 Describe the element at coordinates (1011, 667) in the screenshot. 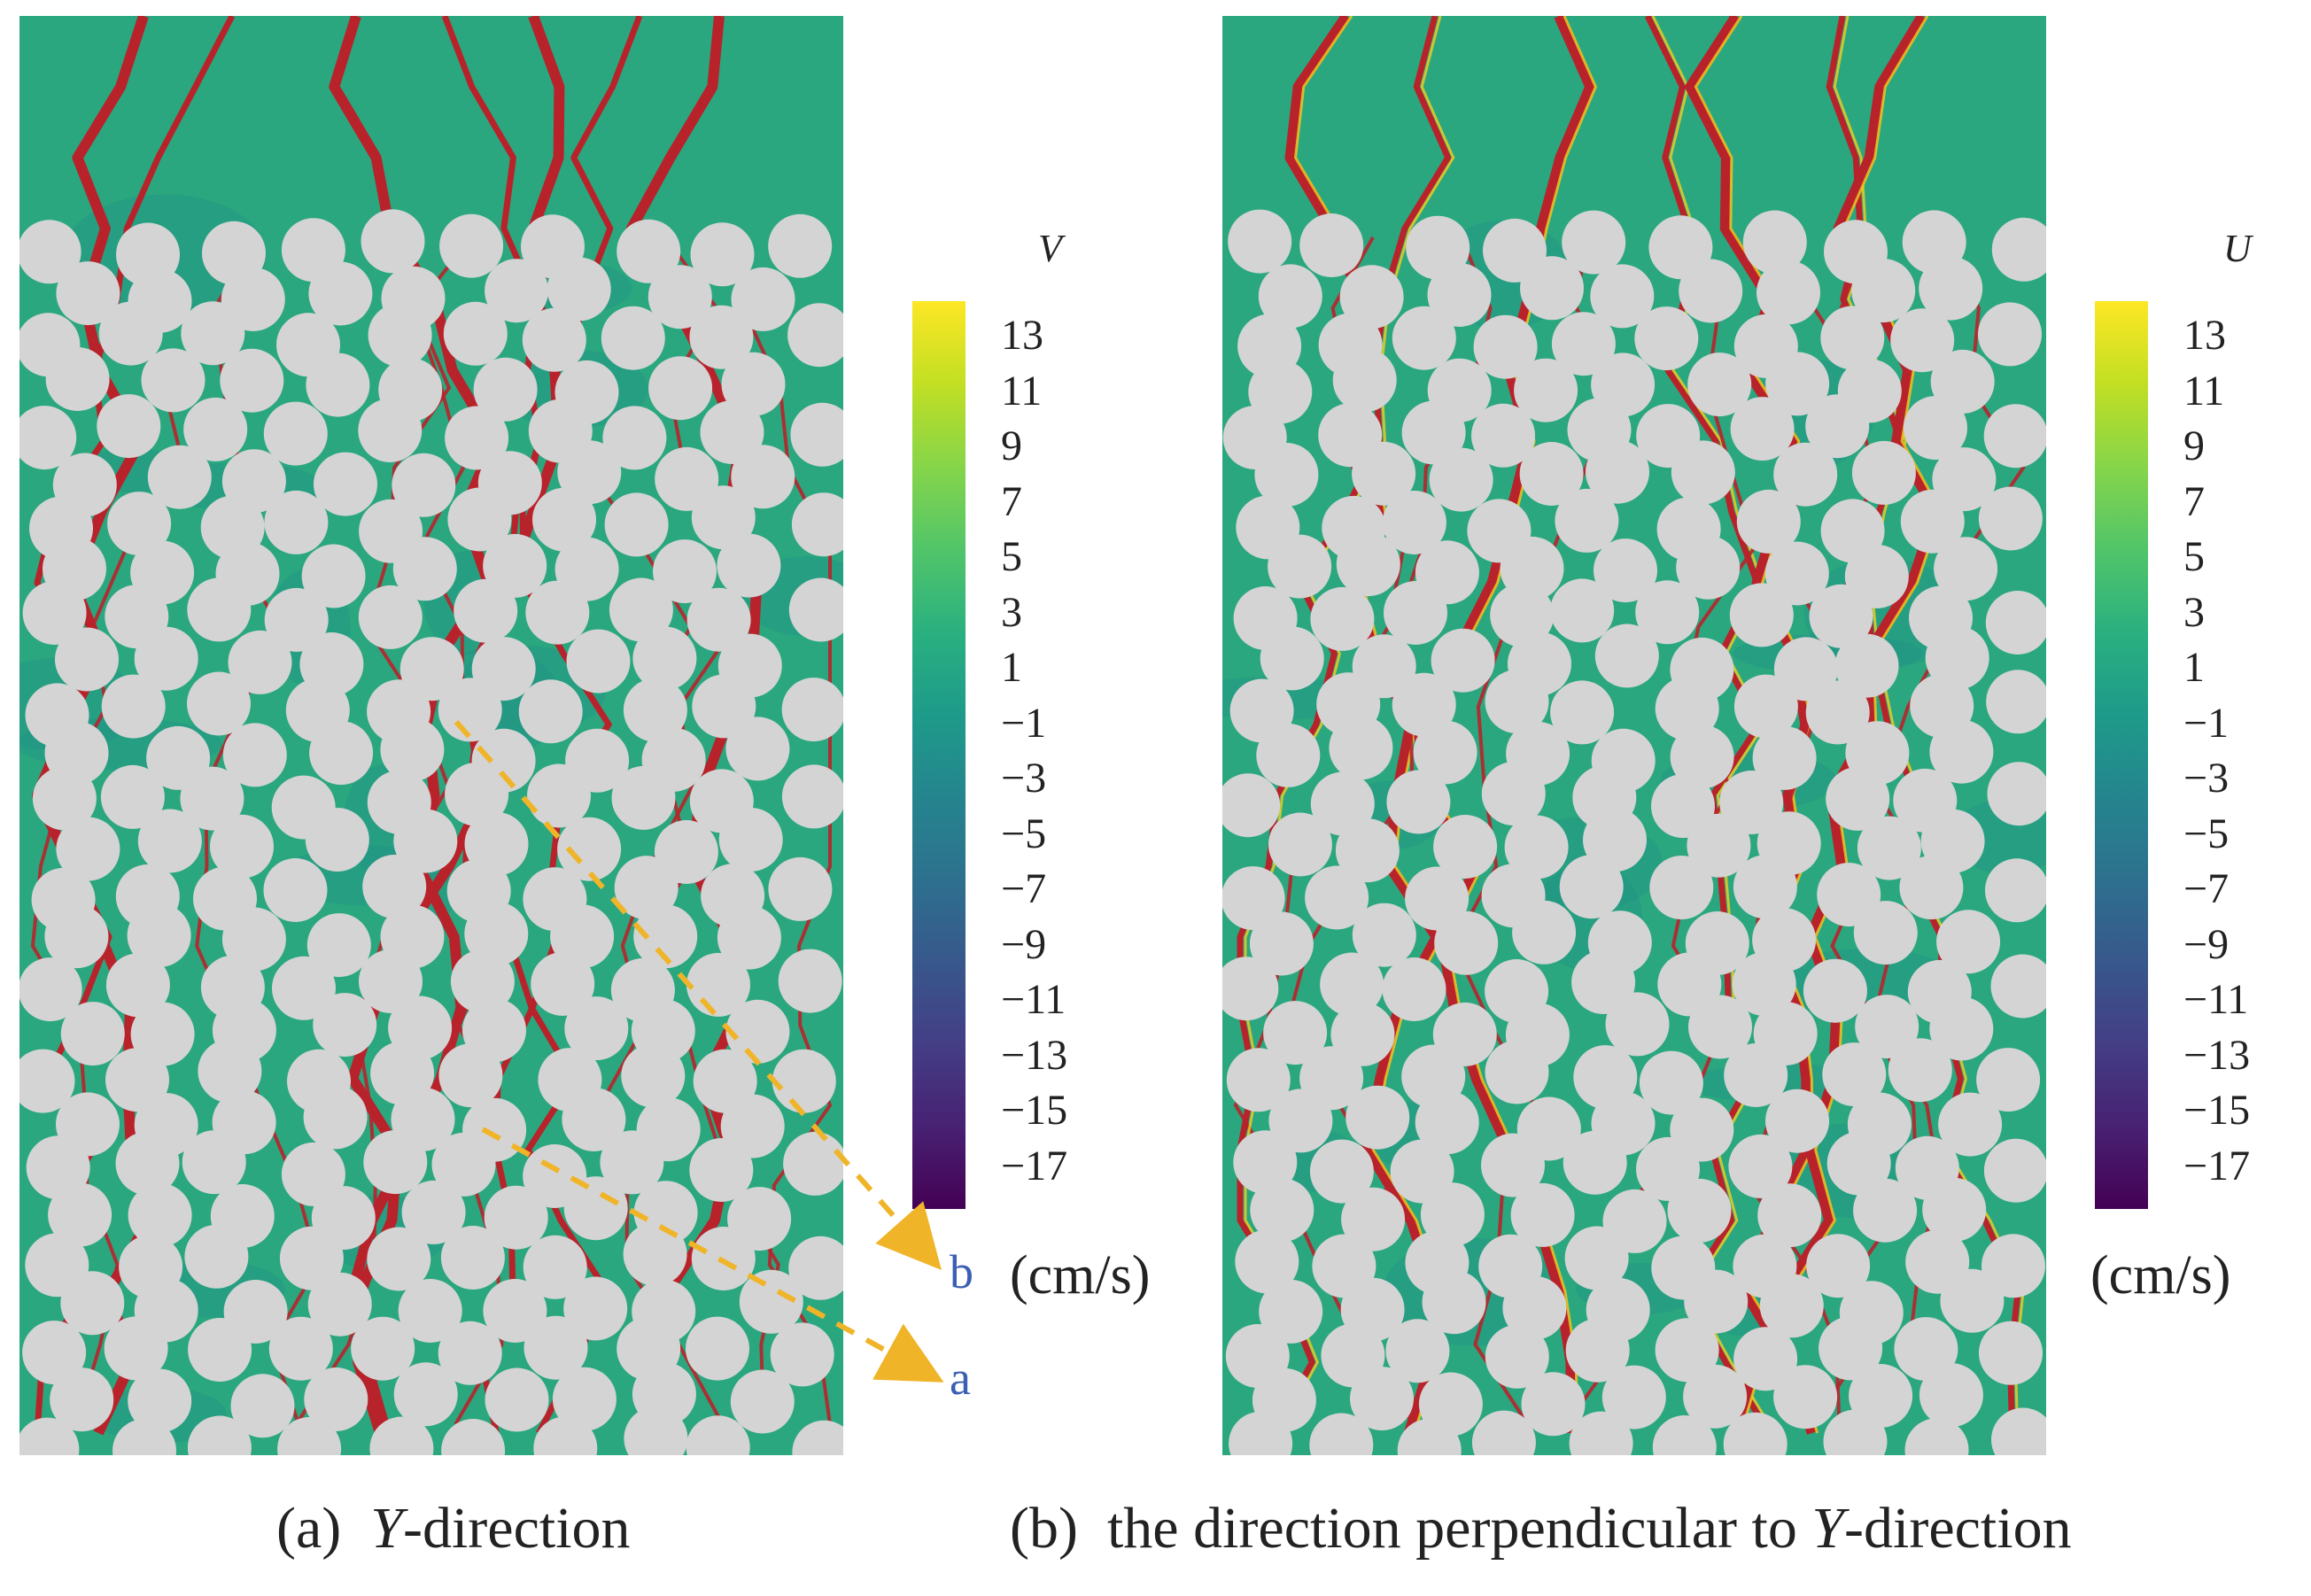

I see `colorbar-tick: 1` at that location.